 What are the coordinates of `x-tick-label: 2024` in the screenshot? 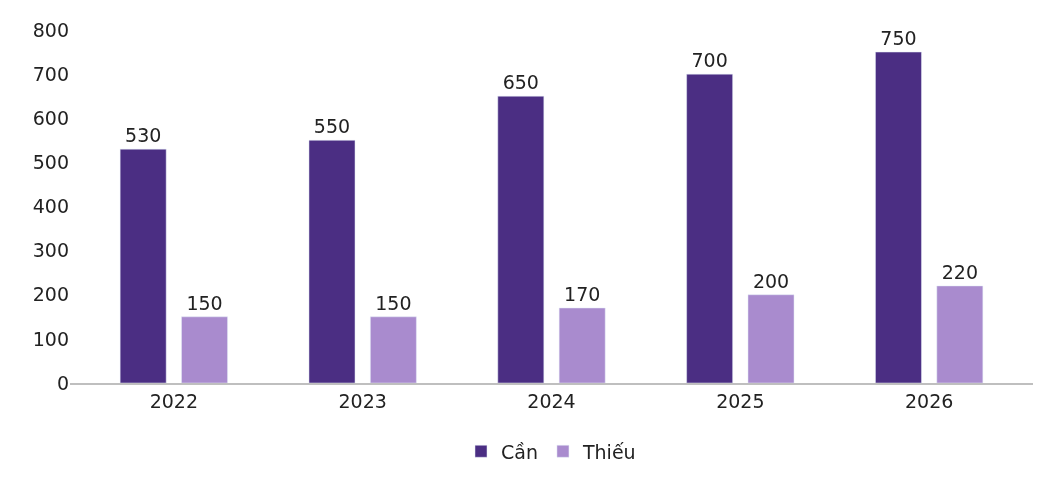 It's located at (551, 400).